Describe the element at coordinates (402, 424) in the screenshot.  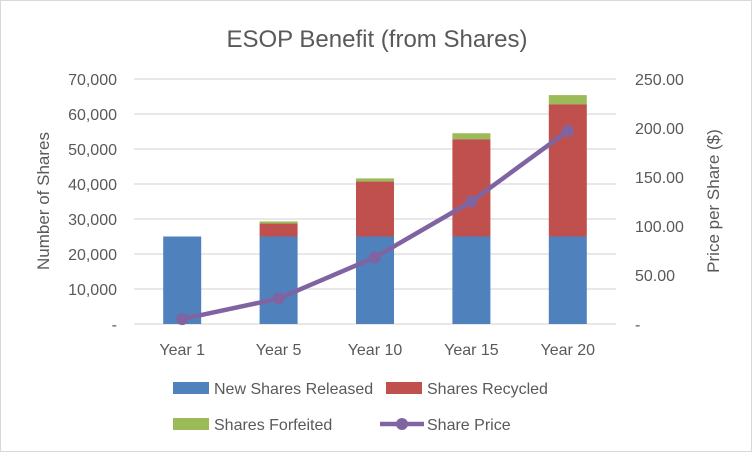
I see `legend-marker` at that location.